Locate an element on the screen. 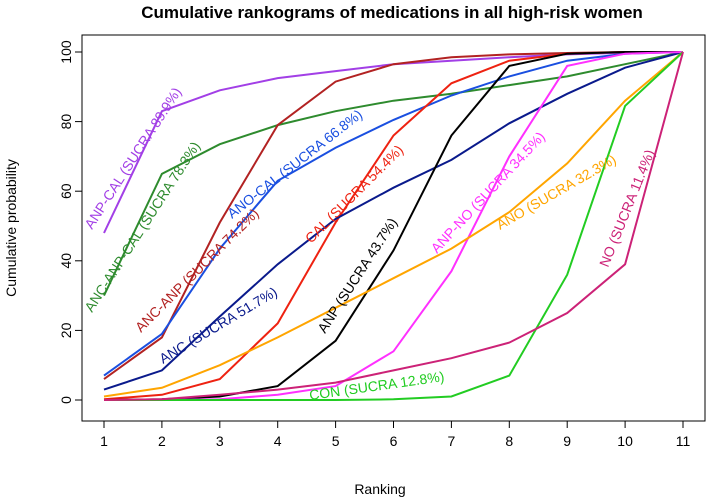 This screenshot has width=708, height=499. x-tick-label: 6 is located at coordinates (394, 441).